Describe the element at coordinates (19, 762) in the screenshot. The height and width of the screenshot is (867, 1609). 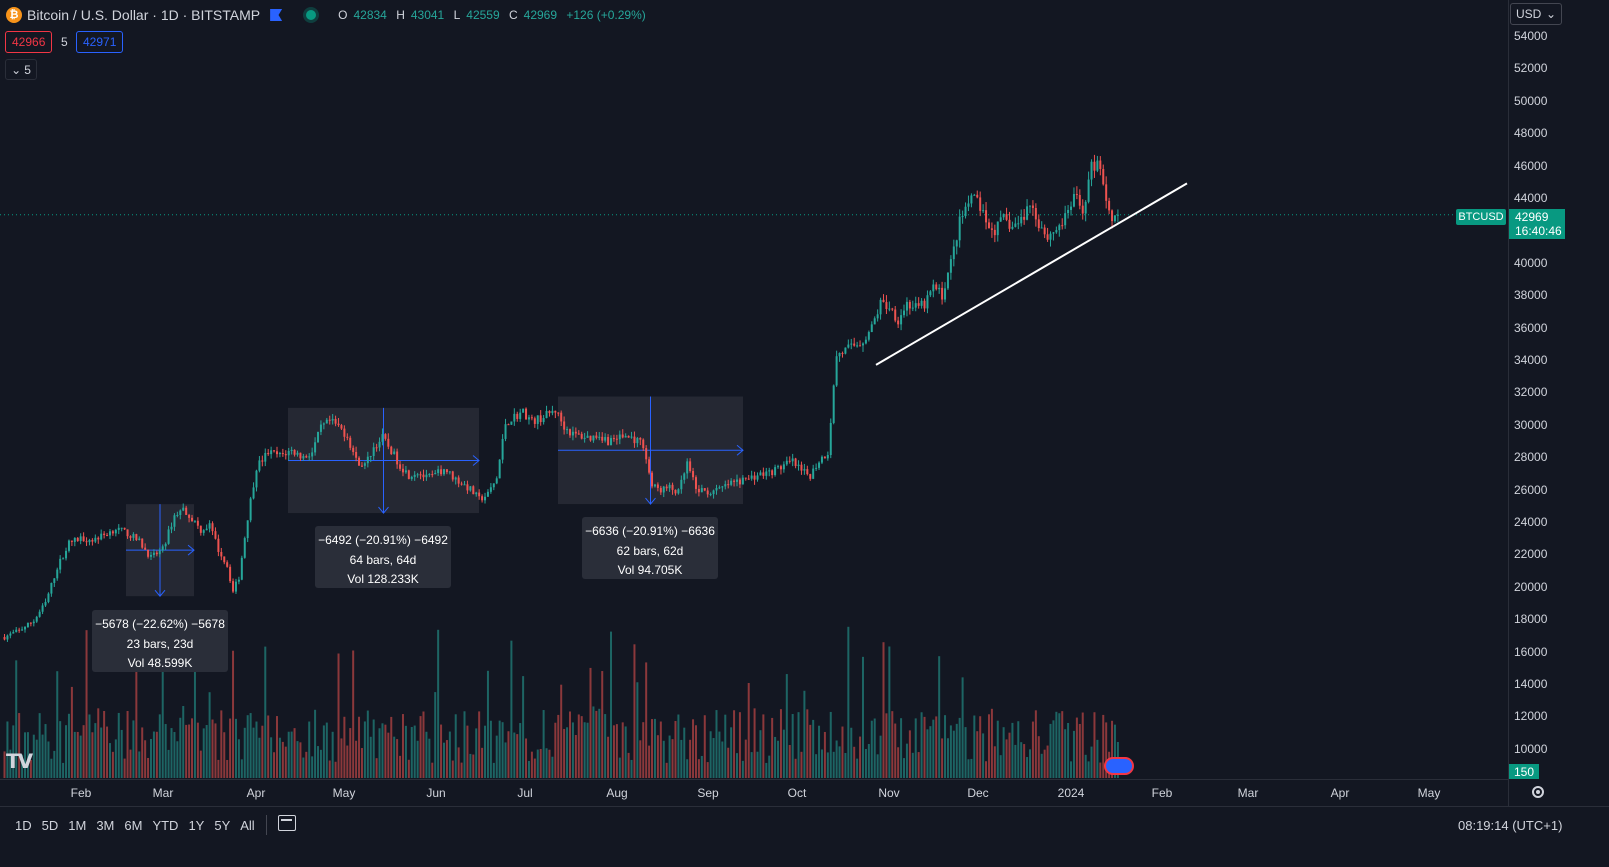
I see `tradingview-logo: 𝗧𝗩` at that location.